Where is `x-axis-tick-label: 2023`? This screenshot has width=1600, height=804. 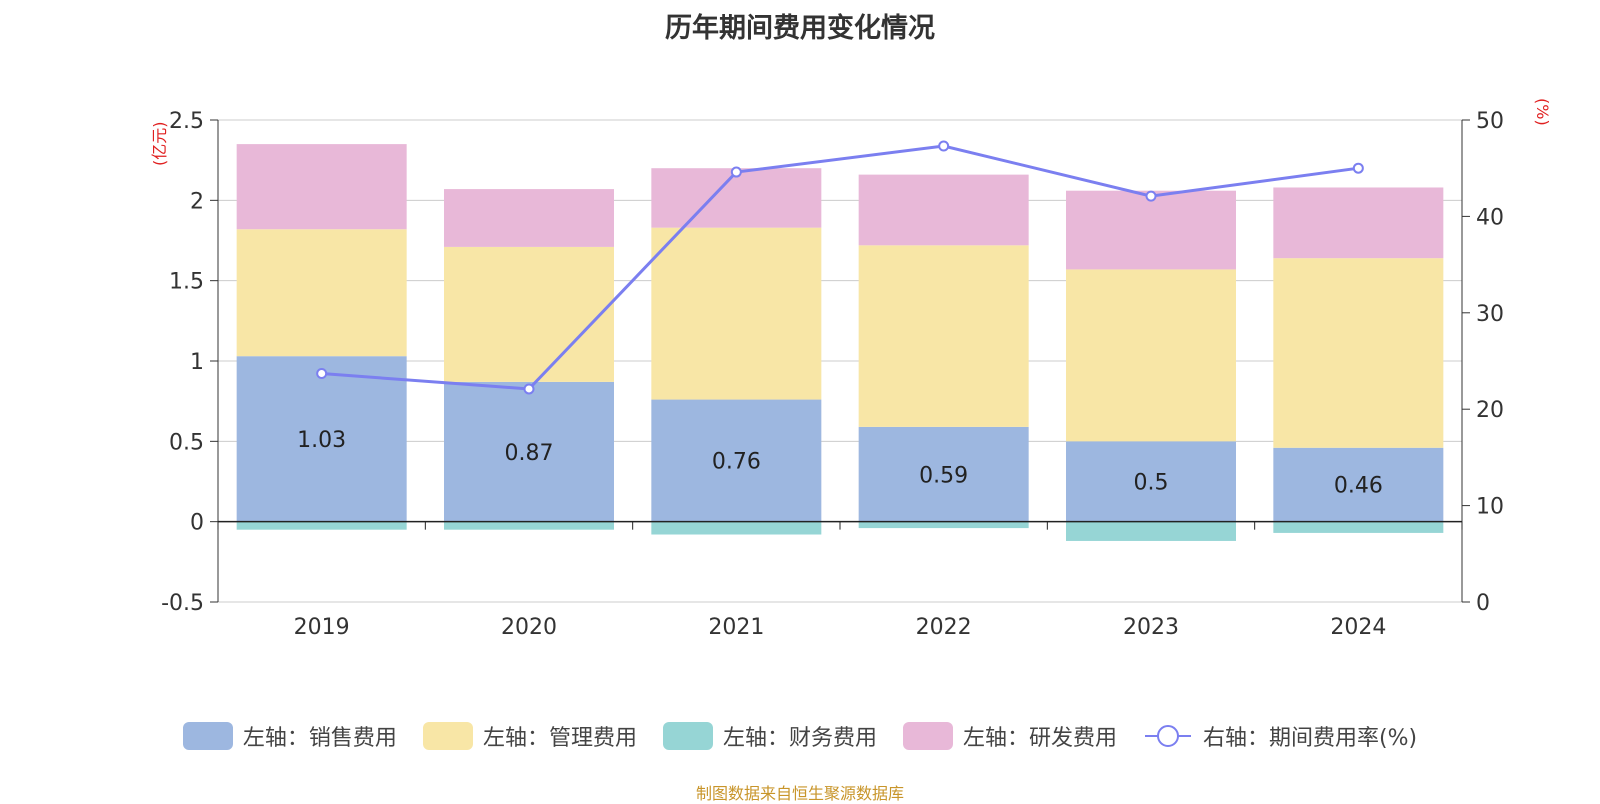
x-axis-tick-label: 2023 is located at coordinates (1151, 627).